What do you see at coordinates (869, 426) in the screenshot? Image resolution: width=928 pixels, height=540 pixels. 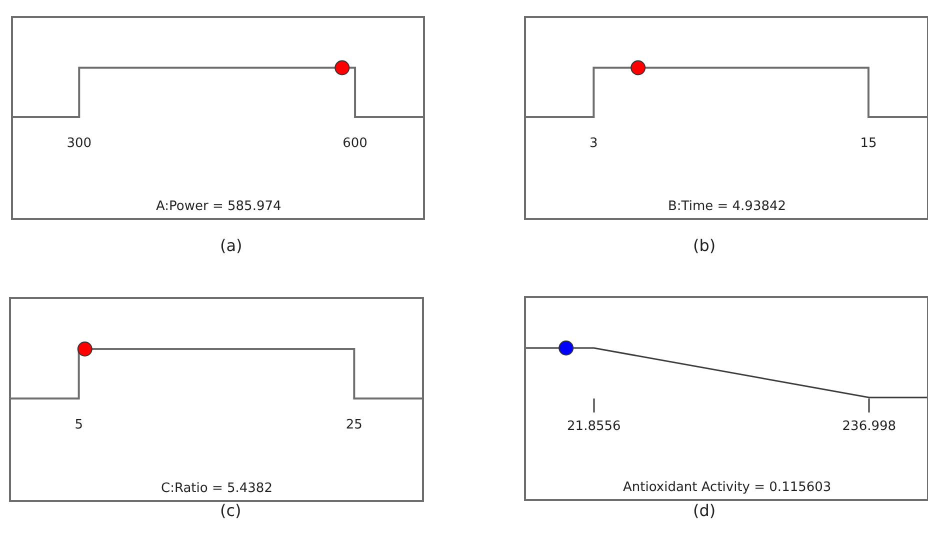 I see `x-tick-label: 236.998` at bounding box center [869, 426].